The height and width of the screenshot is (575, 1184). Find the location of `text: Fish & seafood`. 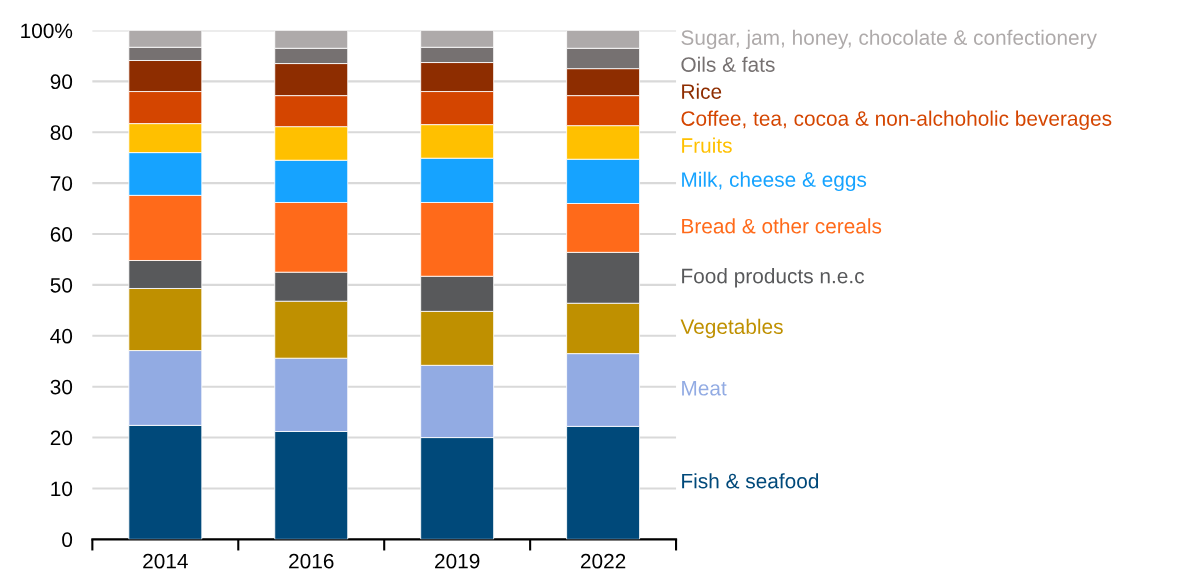

text: Fish & seafood is located at coordinates (750, 481).